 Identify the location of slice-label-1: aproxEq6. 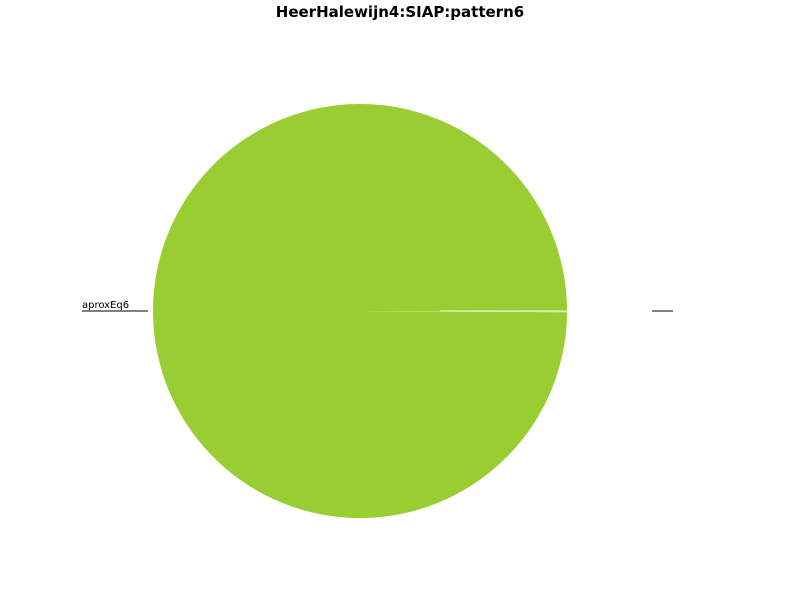
(105, 305).